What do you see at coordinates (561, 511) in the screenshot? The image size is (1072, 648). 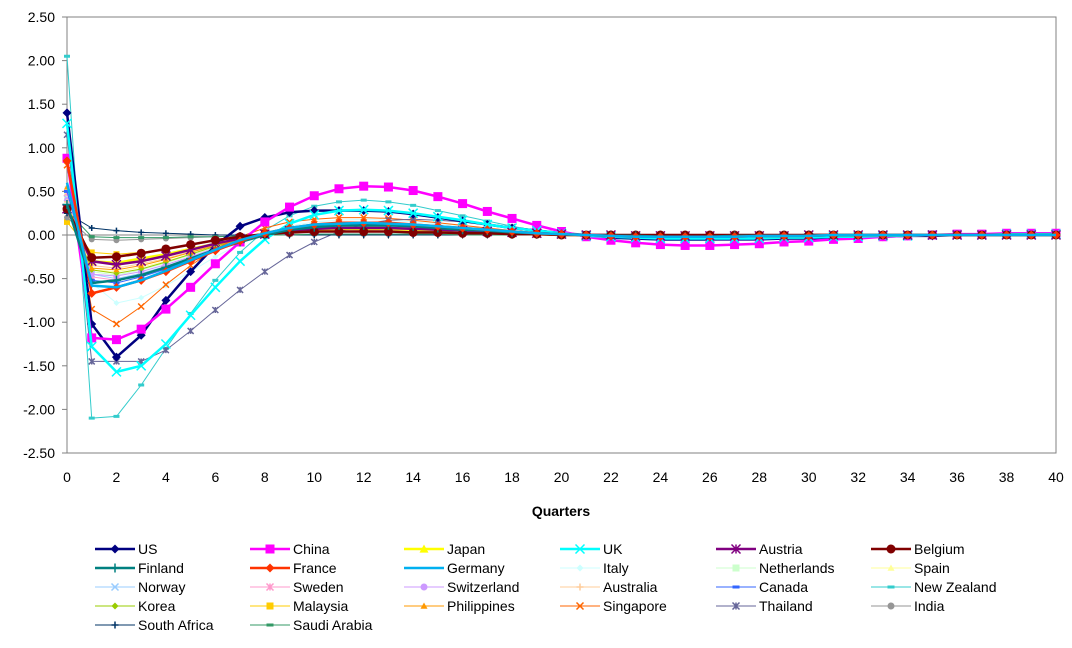 I see `x-axis-title: Quarters` at bounding box center [561, 511].